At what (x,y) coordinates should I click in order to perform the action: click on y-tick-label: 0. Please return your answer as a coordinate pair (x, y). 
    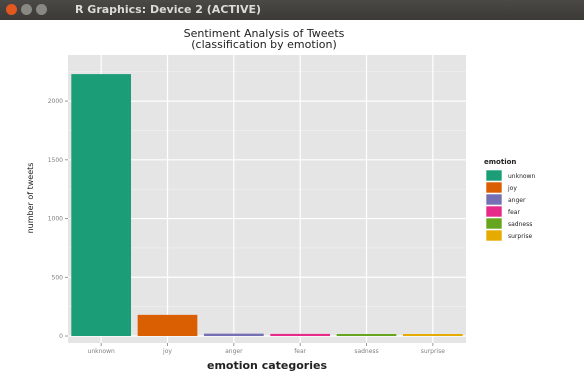
    Looking at the image, I should click on (61, 336).